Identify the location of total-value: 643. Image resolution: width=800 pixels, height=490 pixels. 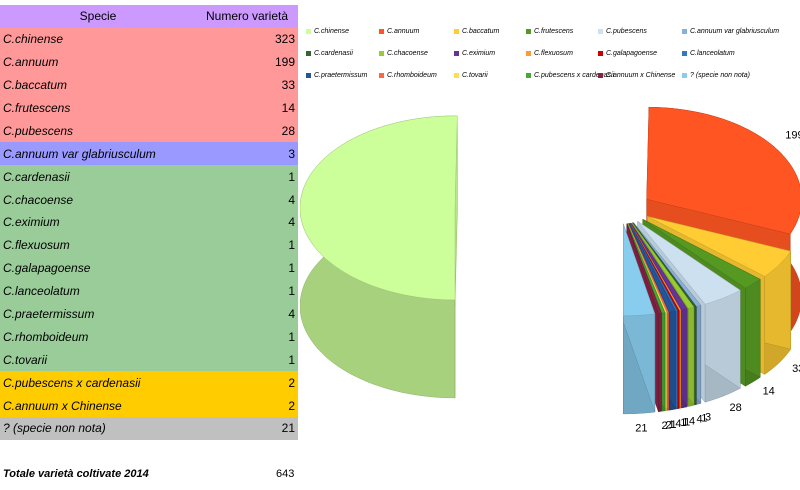
(285, 474).